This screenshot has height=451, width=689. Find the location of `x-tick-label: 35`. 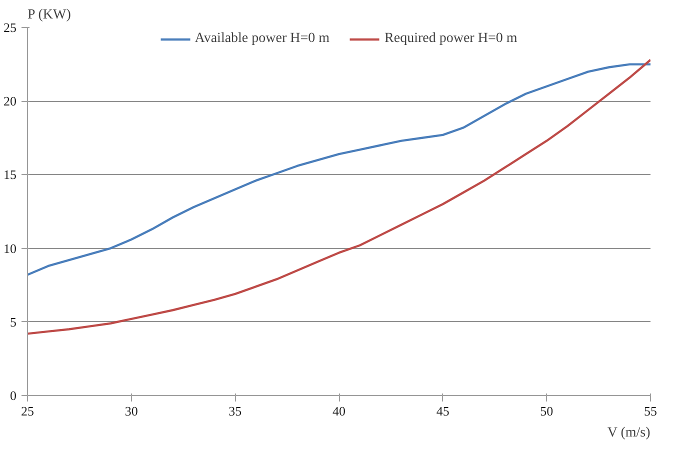

x-tick-label: 35 is located at coordinates (235, 411).